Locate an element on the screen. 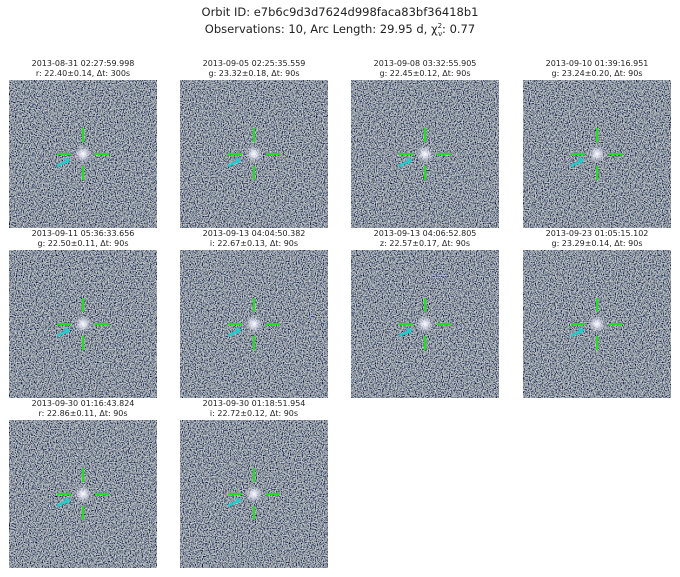 The image size is (680, 577). chi-sub: ν is located at coordinates (440, 34).